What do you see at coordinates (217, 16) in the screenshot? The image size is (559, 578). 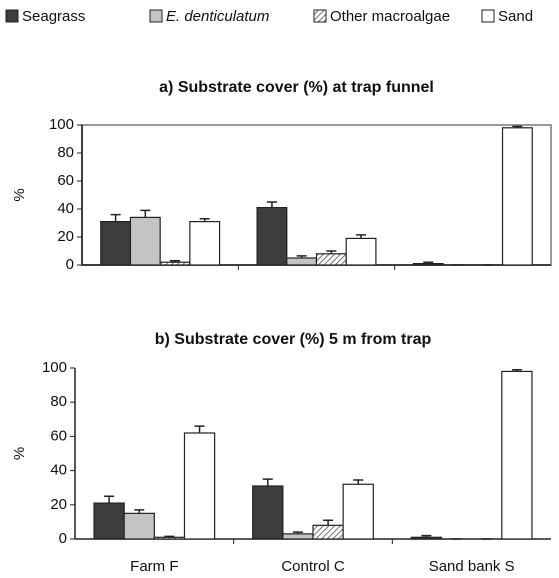 I see `legend-label: E. denticulatum` at bounding box center [217, 16].